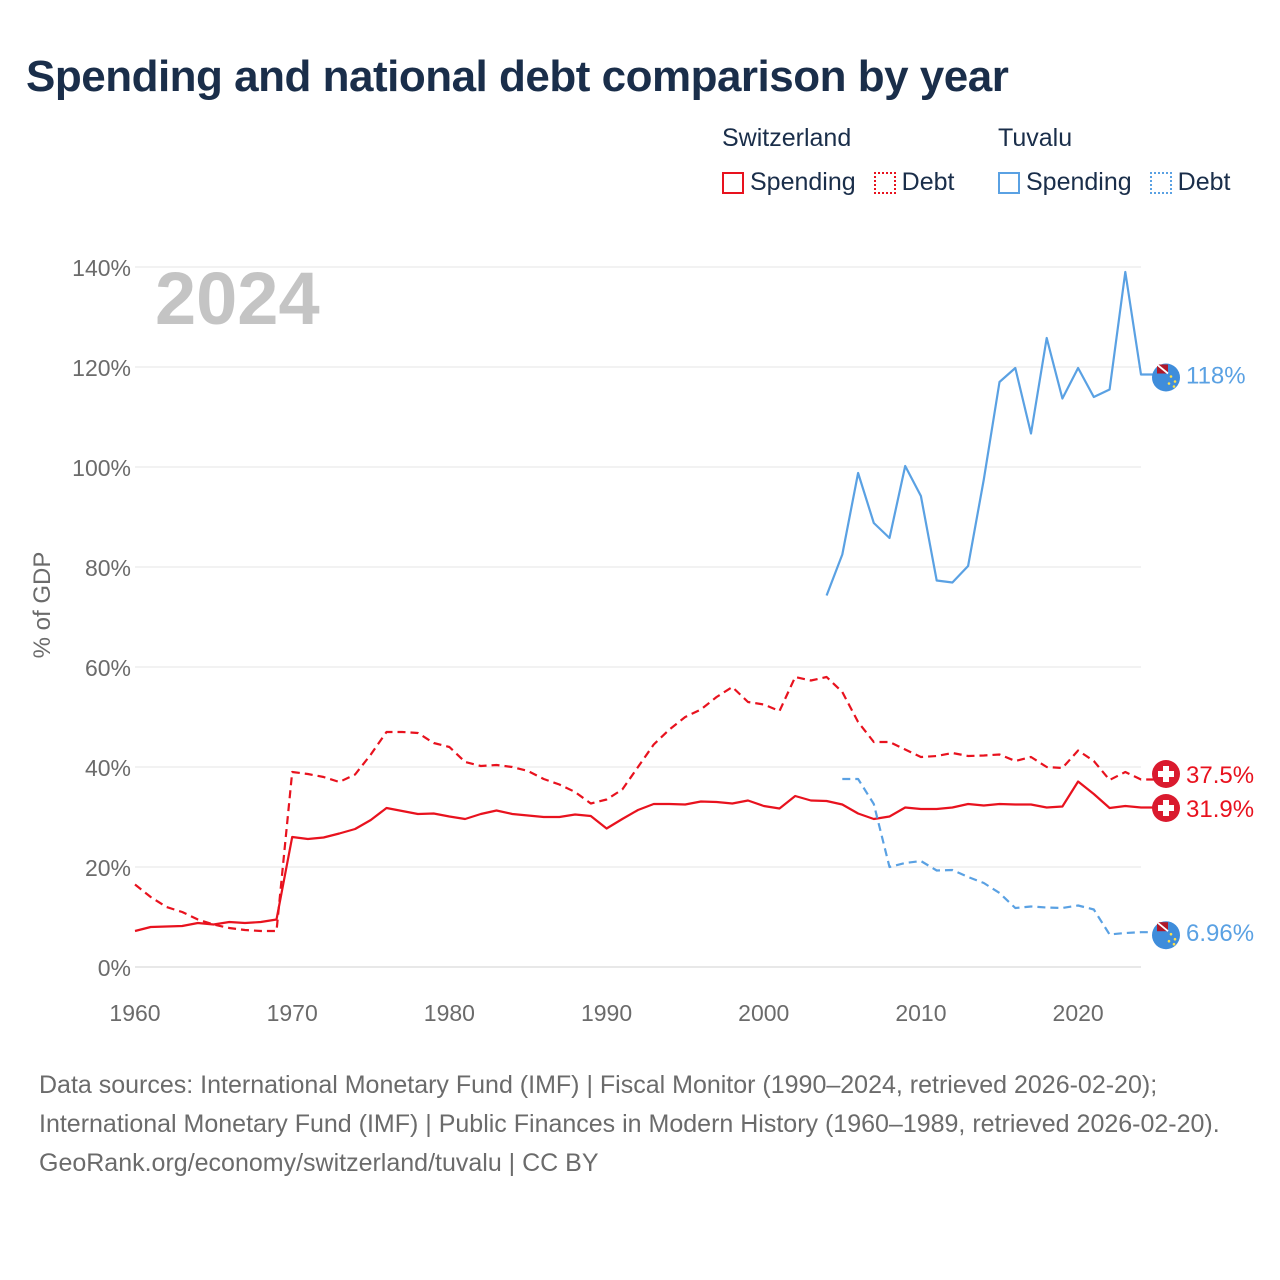 The height and width of the screenshot is (1280, 1280). What do you see at coordinates (108, 568) in the screenshot?
I see `y-tick-label: 80%` at bounding box center [108, 568].